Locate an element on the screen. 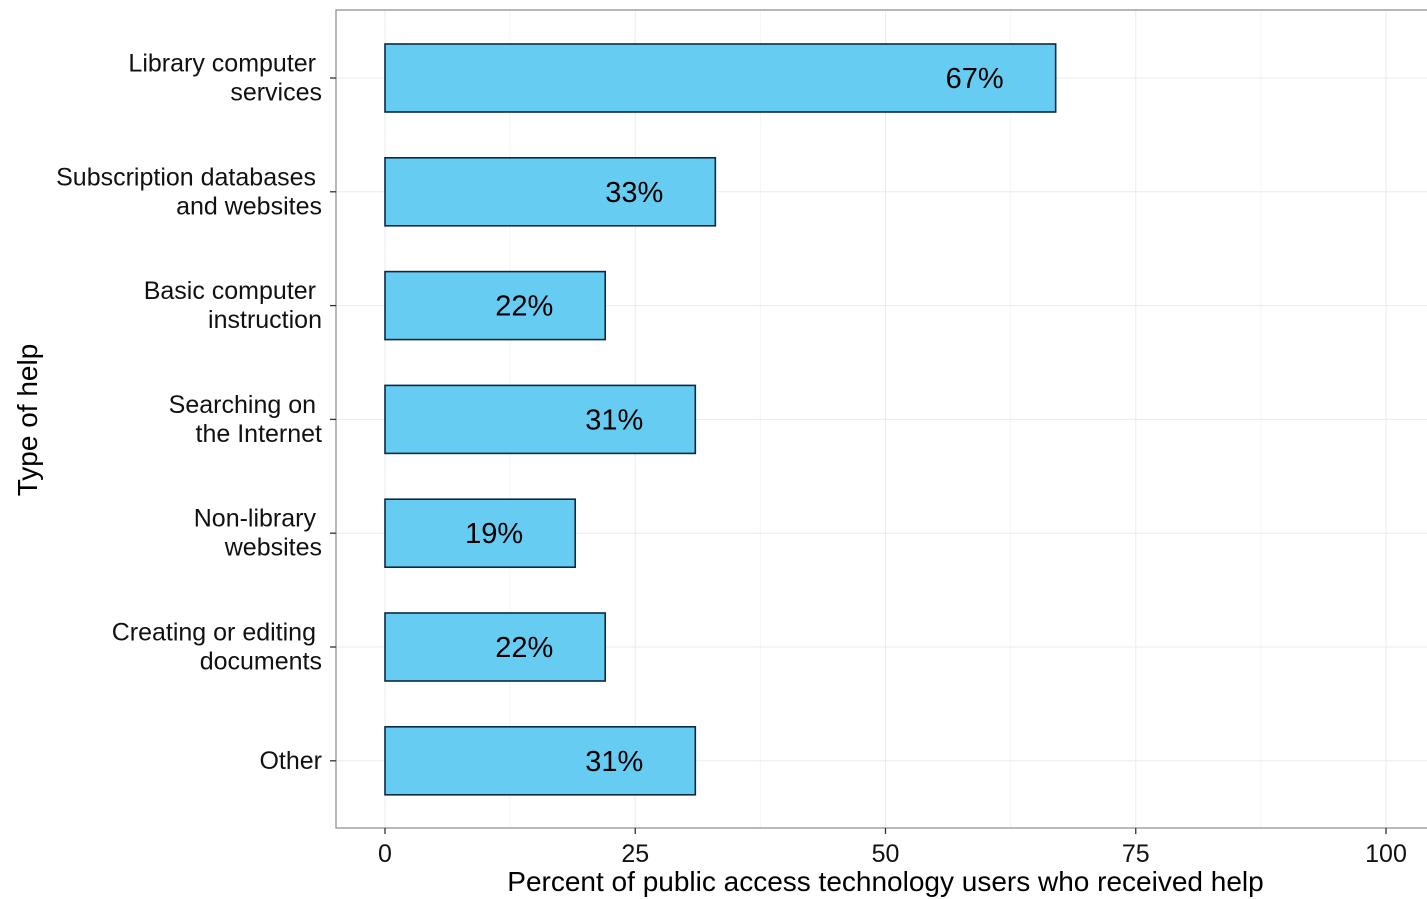  category-label: websites is located at coordinates (273, 548).